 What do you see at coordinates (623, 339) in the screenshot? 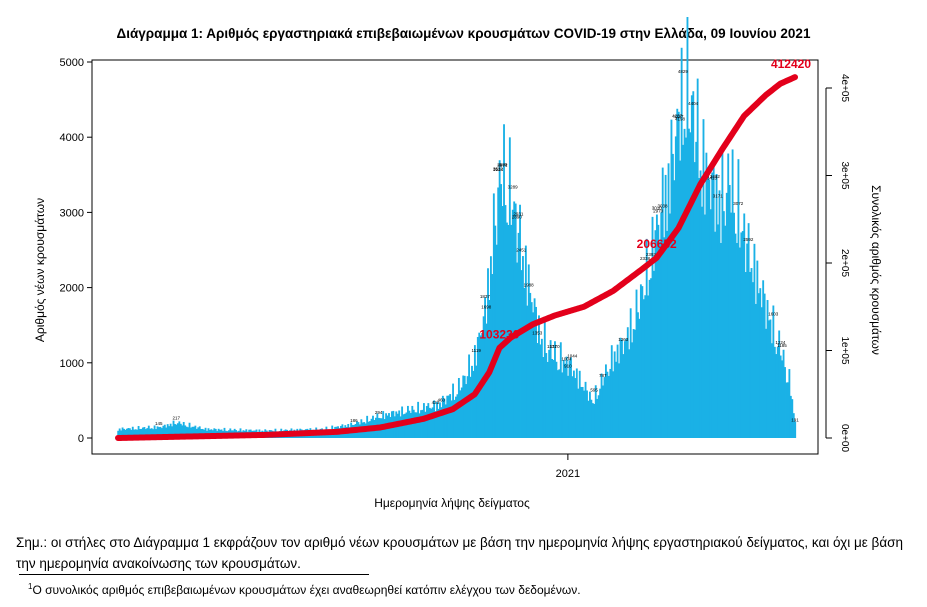
I see `bar-value-label: 1263` at bounding box center [623, 339].